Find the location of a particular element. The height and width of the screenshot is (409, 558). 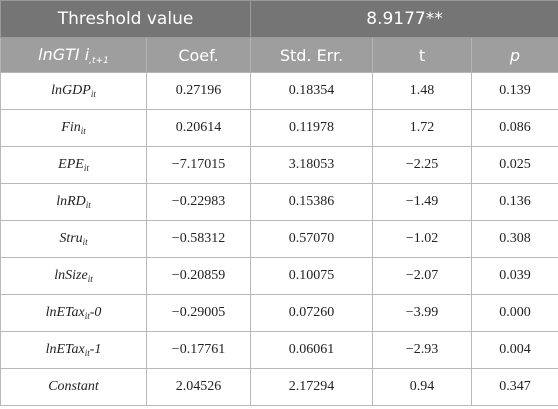

std-err-cell: 0.18354 is located at coordinates (311, 91).